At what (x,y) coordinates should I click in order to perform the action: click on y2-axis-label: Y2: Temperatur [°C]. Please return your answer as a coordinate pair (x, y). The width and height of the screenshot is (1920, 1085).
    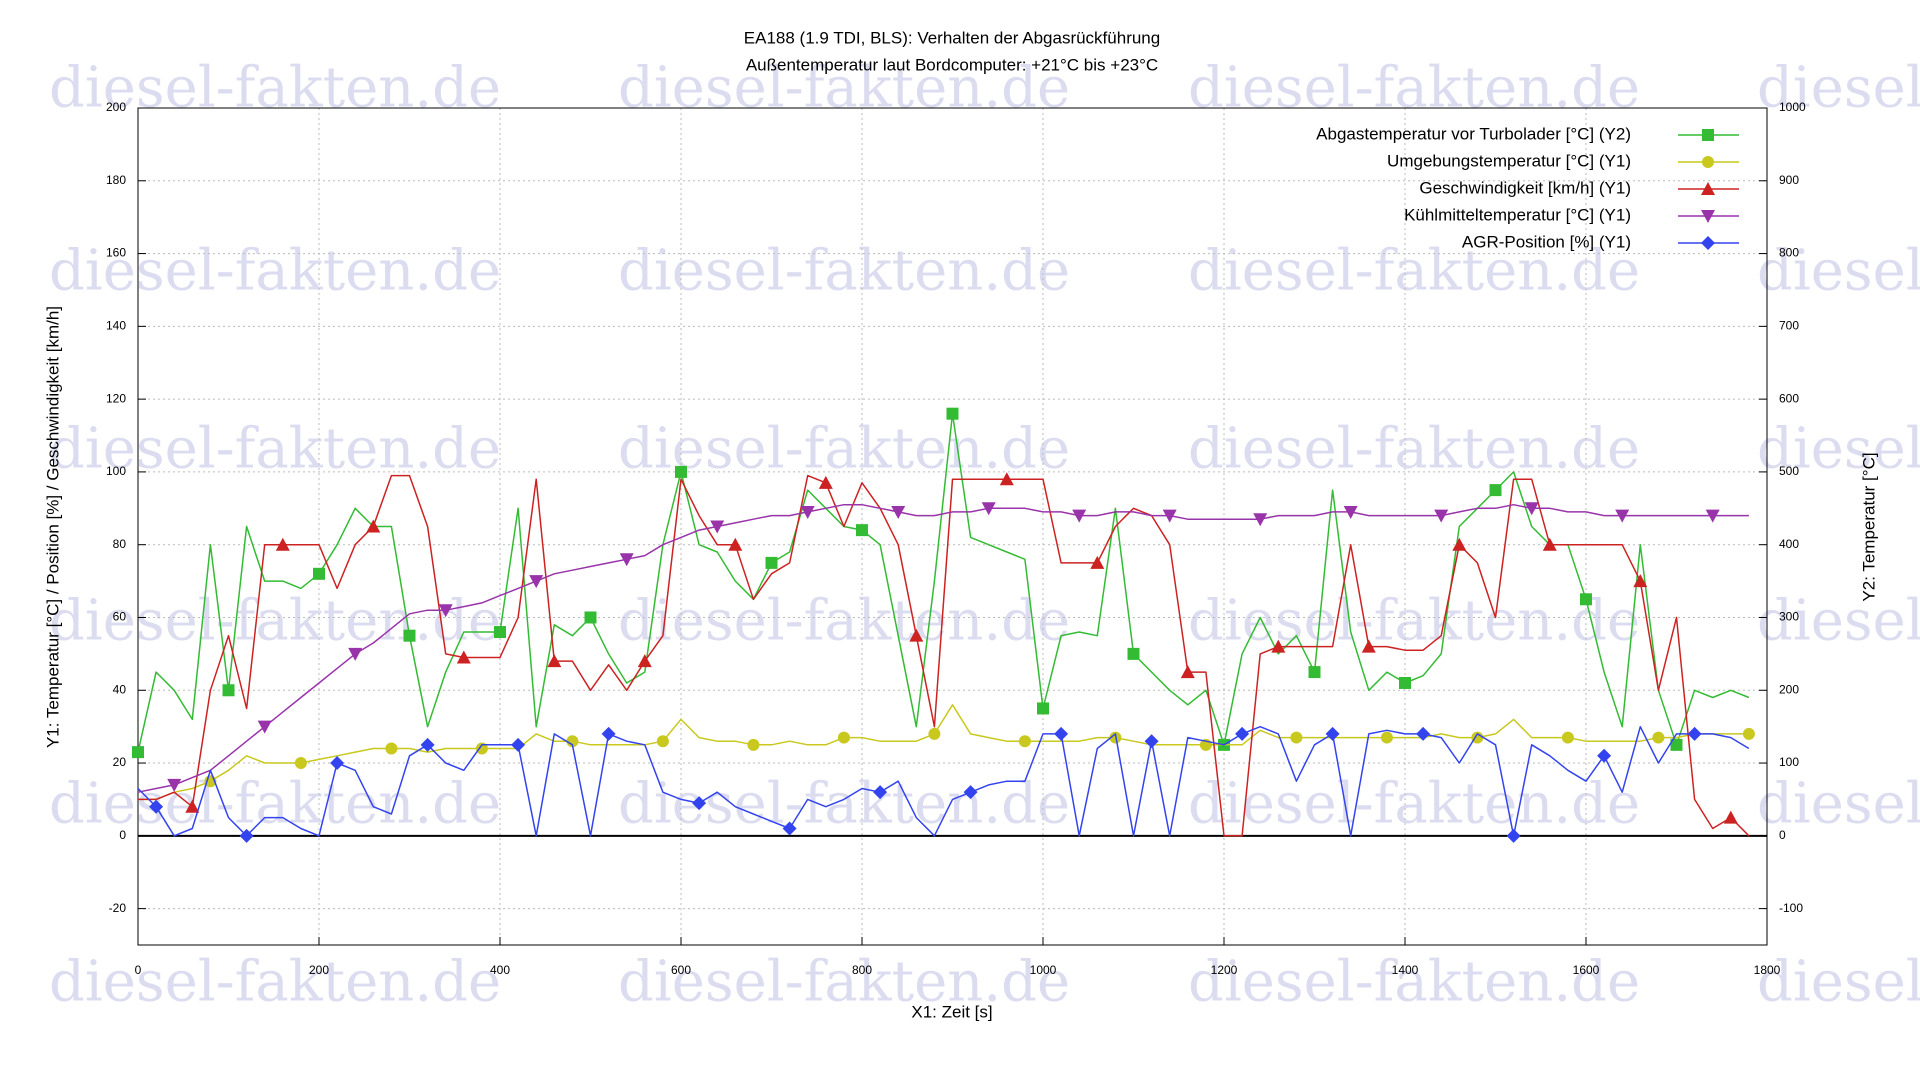
    Looking at the image, I should click on (1868, 526).